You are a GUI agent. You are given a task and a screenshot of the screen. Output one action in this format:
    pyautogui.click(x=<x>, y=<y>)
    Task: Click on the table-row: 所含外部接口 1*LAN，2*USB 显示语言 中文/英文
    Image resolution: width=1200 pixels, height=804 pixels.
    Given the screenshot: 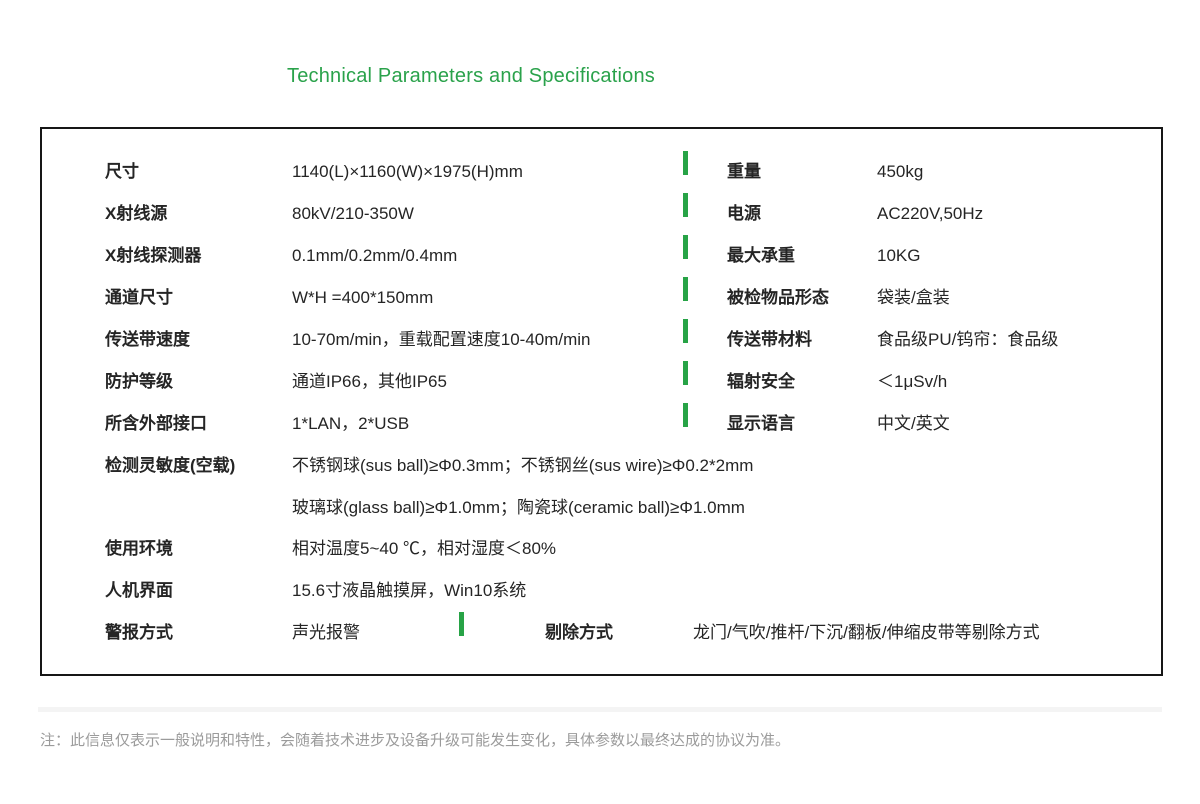 What is the action you would take?
    pyautogui.click(x=601, y=424)
    